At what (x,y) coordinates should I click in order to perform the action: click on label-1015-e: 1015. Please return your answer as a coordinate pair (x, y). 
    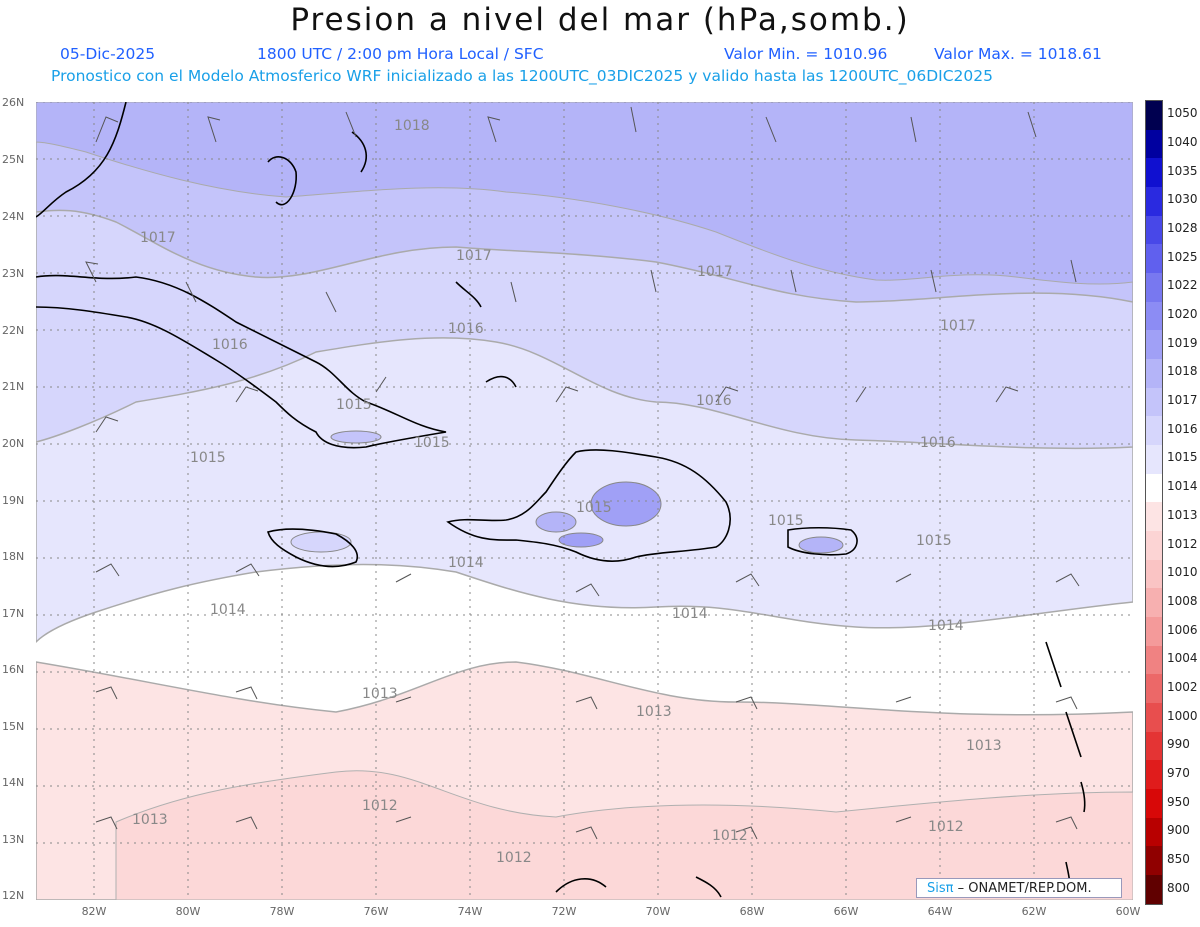
    Looking at the image, I should click on (786, 521).